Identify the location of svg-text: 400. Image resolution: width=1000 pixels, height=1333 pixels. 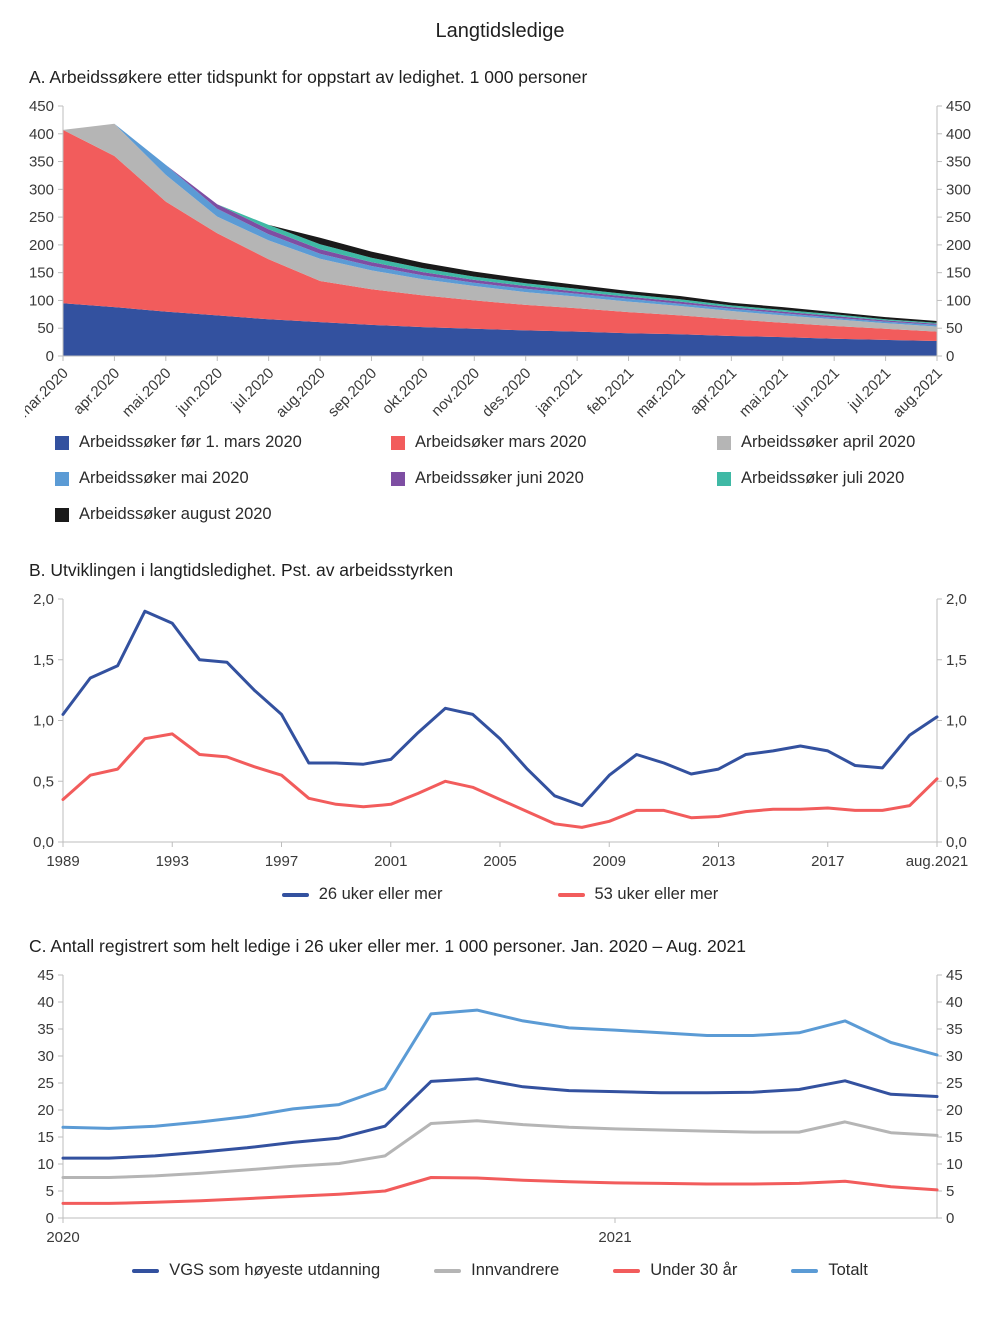
(958, 134).